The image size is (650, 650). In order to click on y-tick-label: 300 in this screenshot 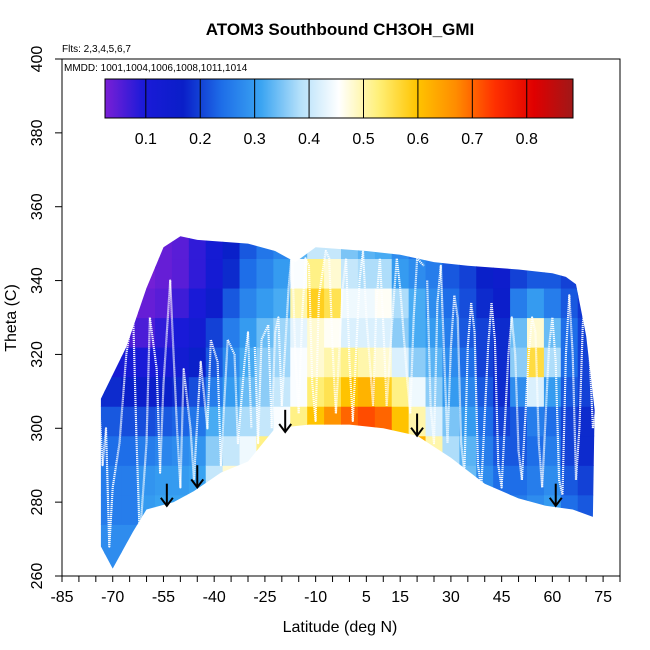, I will do `click(37, 428)`.